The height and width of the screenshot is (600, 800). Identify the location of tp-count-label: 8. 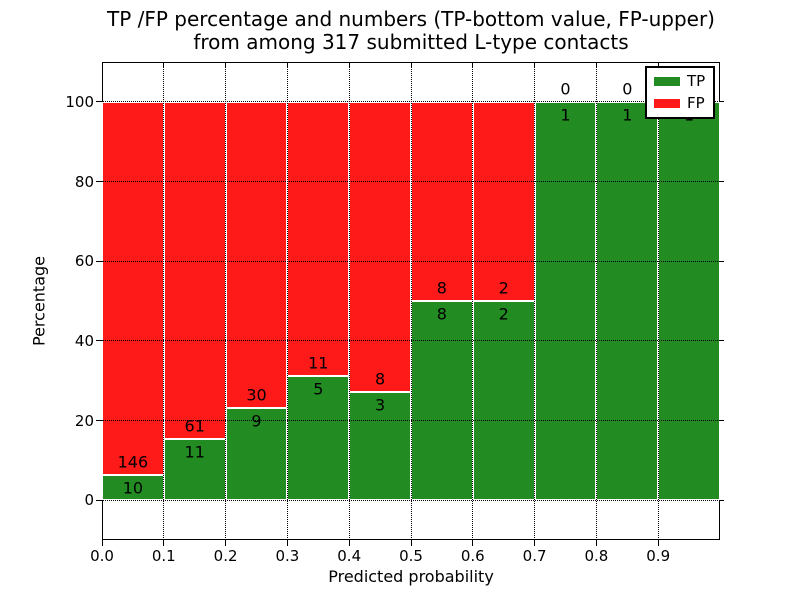
(441, 314).